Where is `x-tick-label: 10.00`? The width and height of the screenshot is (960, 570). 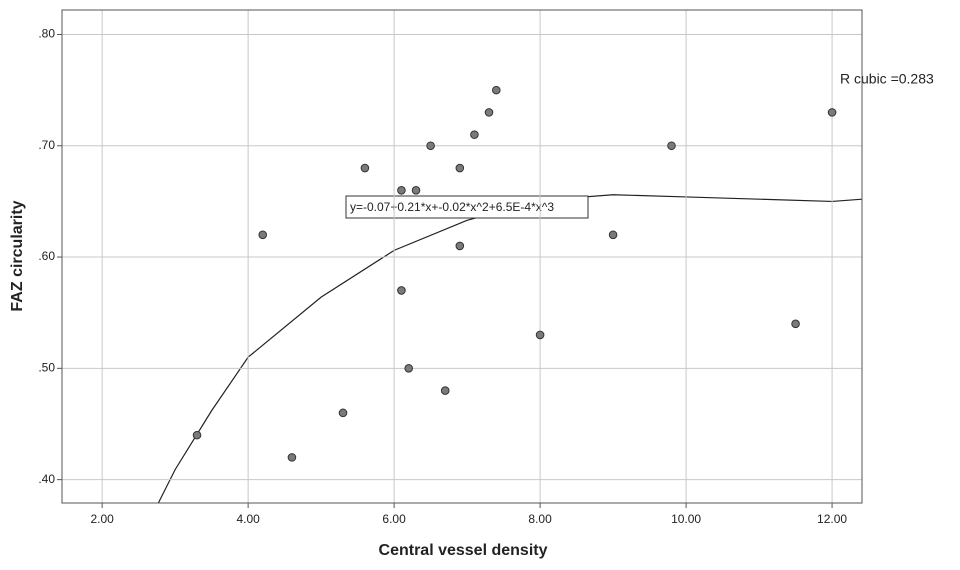 x-tick-label: 10.00 is located at coordinates (686, 519).